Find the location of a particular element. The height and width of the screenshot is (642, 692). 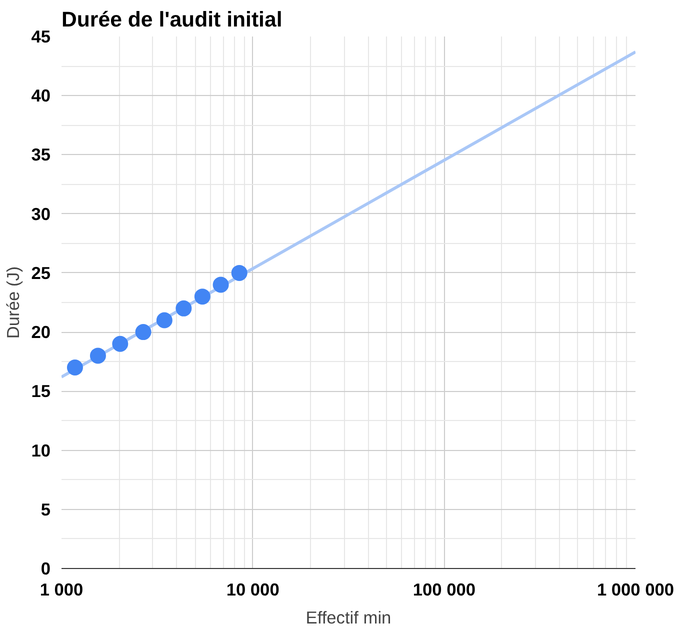

x-tick-label: 1 000 is located at coordinates (62, 590).